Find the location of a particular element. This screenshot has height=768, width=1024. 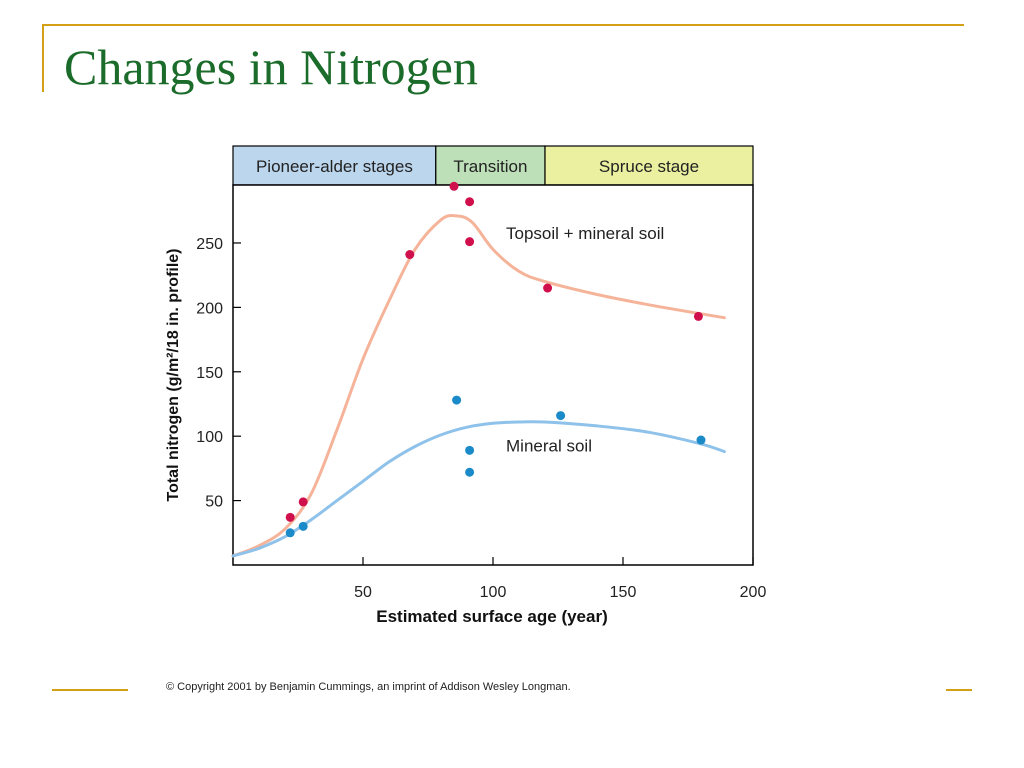

y-tick-label: 50 is located at coordinates (214, 502).